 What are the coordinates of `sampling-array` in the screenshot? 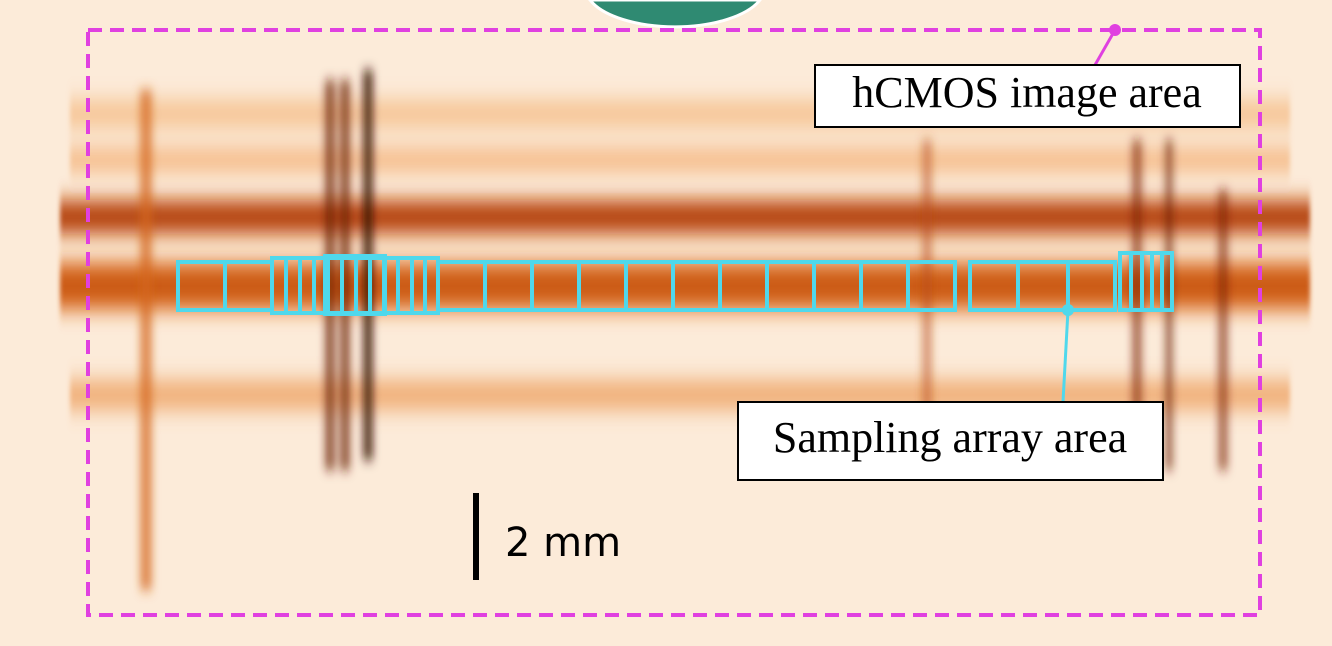 It's located at (675, 283).